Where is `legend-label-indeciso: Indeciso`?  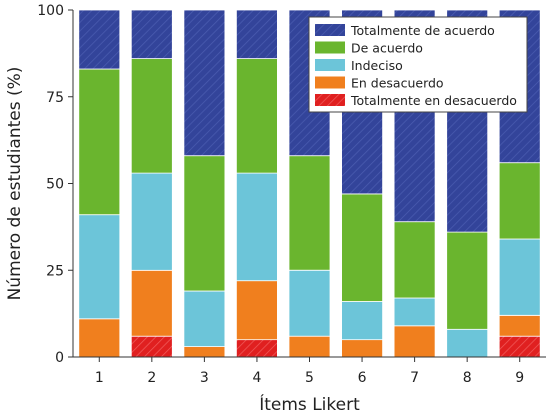 legend-label-indeciso: Indeciso is located at coordinates (377, 65).